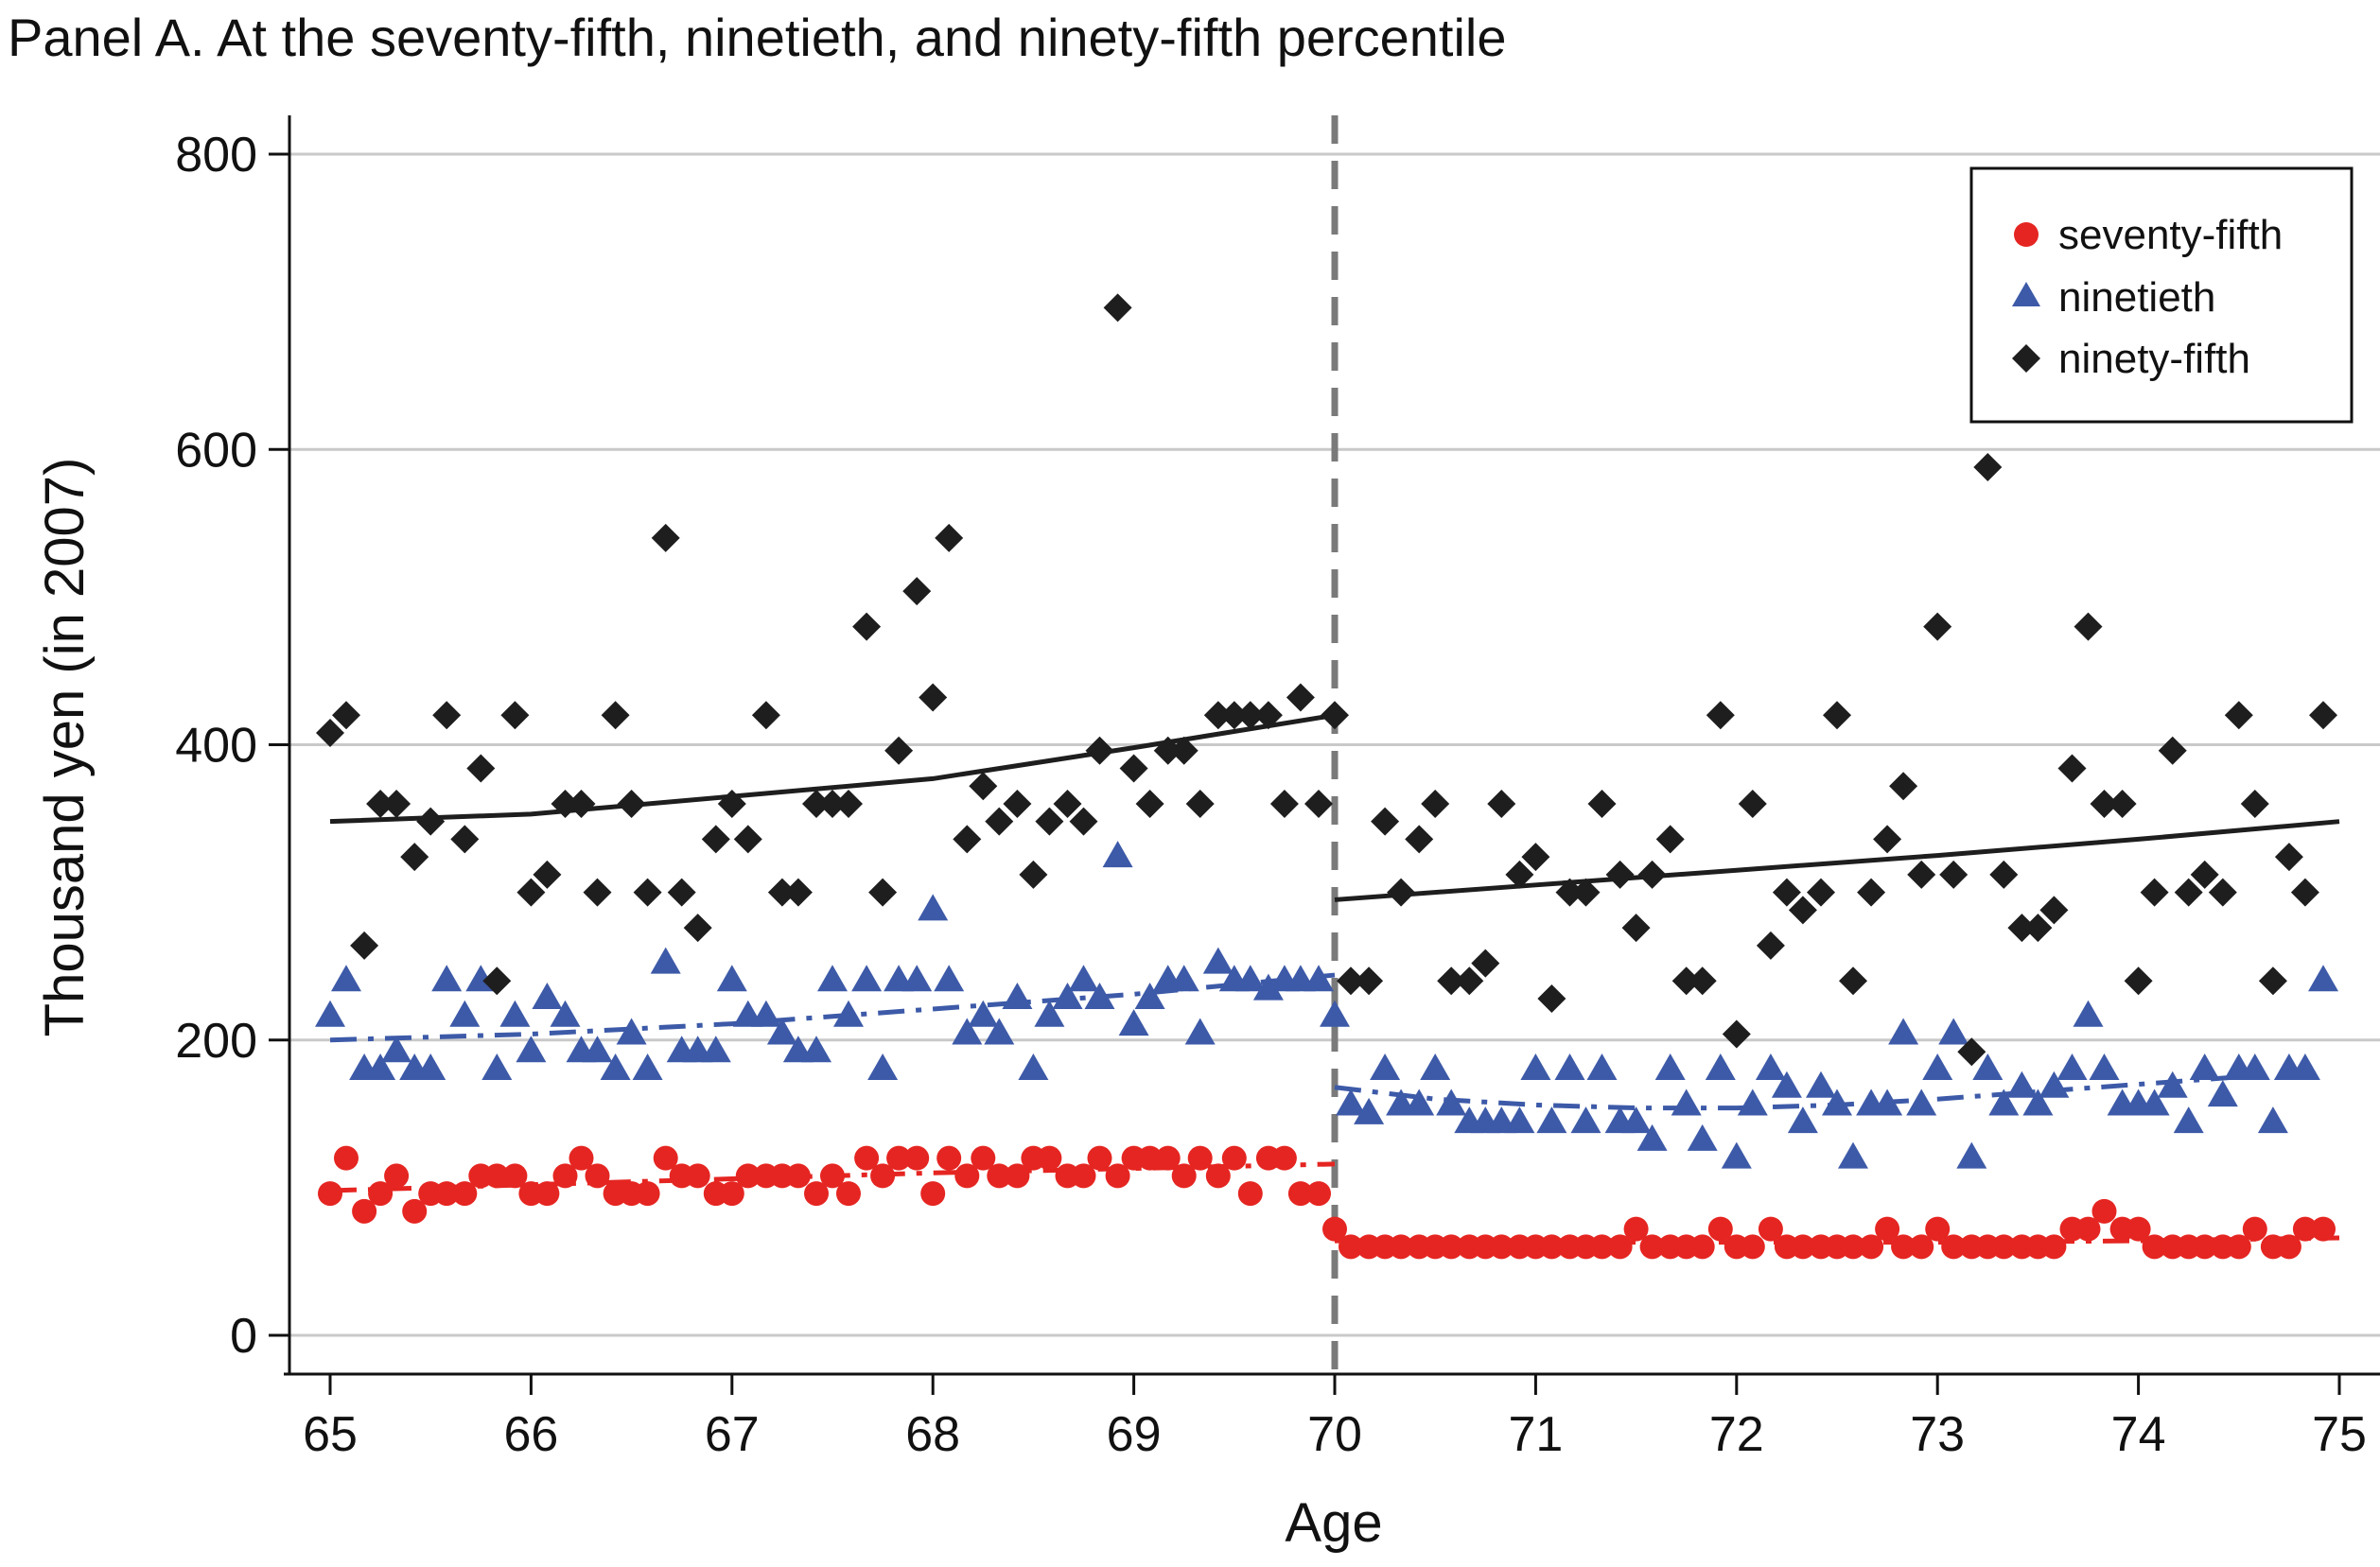  Describe the element at coordinates (1535, 1434) in the screenshot. I see `x-tick-label: 71` at that location.